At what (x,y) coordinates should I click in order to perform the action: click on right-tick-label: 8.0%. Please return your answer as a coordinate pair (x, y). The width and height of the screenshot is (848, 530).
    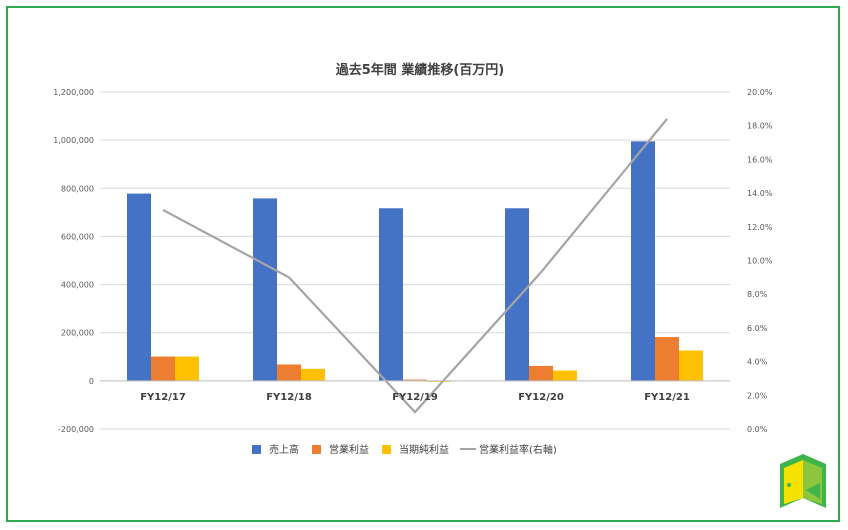
    Looking at the image, I should click on (757, 294).